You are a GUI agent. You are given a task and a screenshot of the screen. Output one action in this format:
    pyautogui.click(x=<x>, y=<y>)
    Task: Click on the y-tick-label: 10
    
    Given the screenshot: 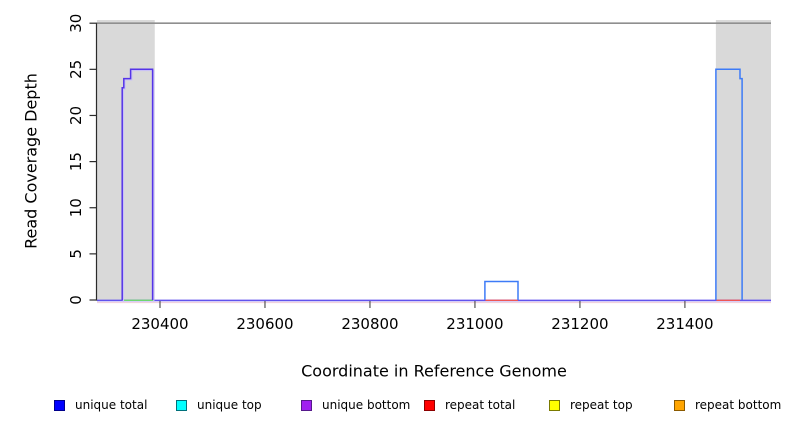 What is the action you would take?
    pyautogui.click(x=76, y=207)
    